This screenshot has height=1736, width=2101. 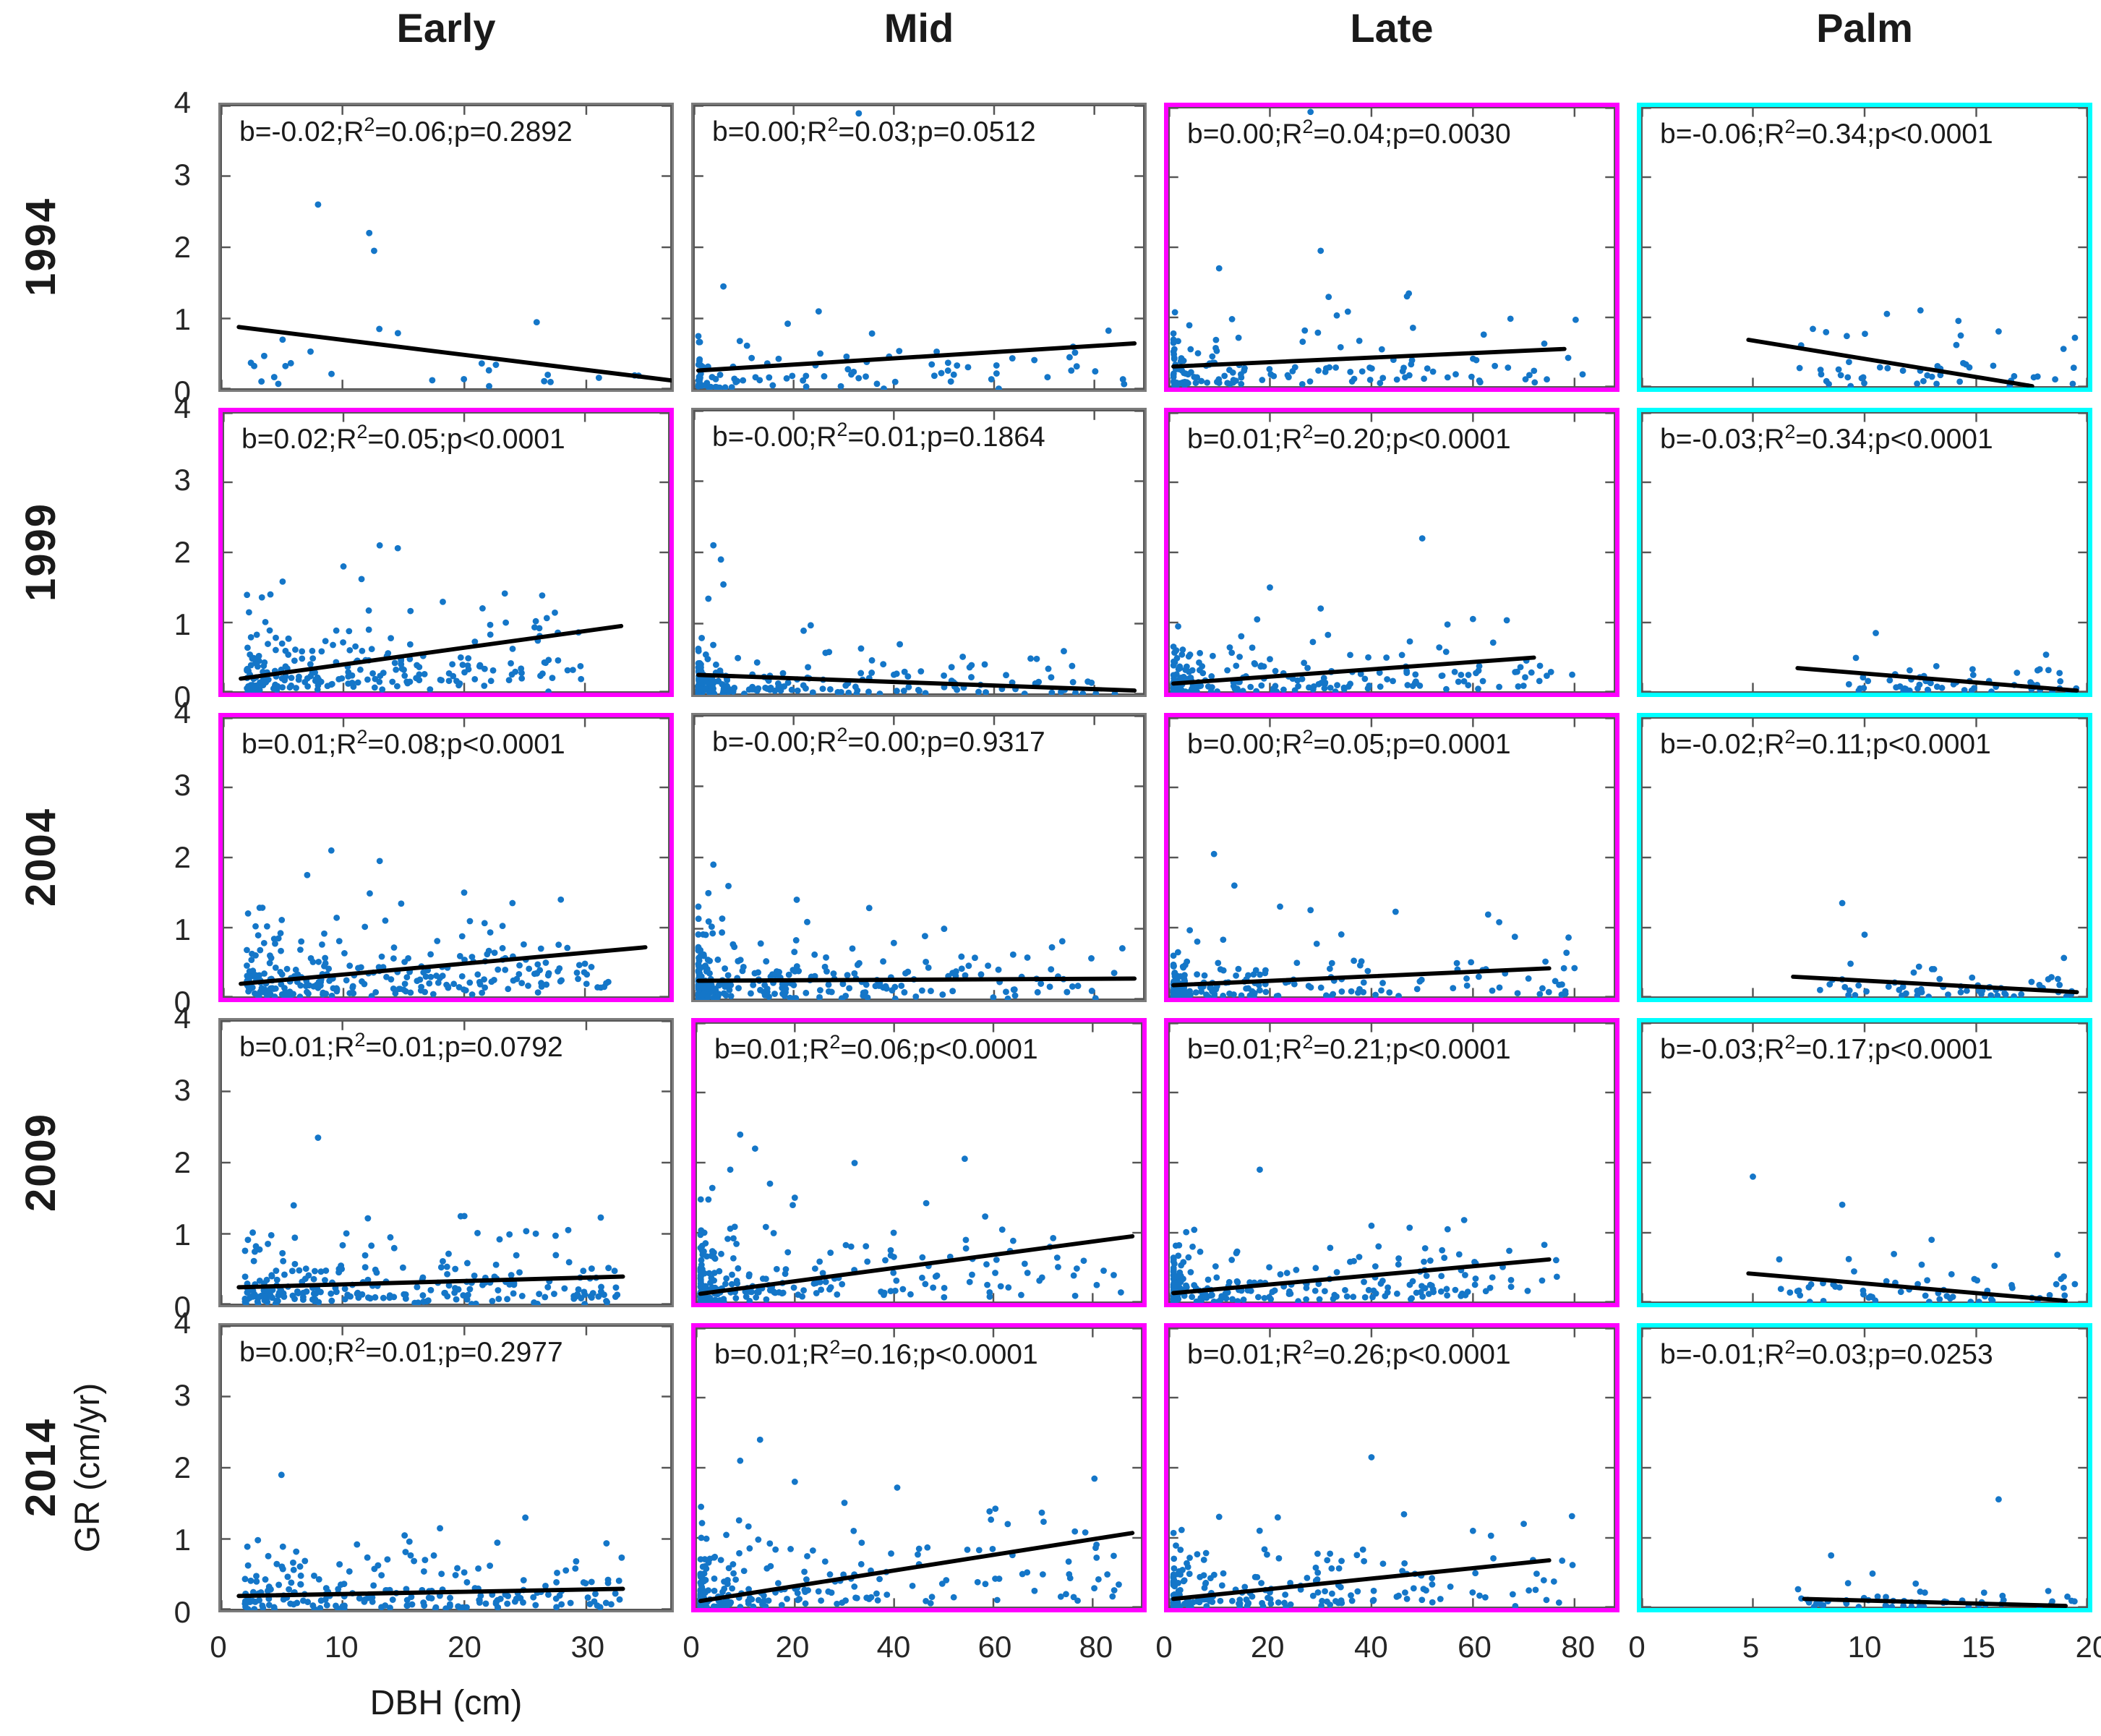 I want to click on stats-label: b=-0.02;R2=0.06;p=0.2892, so click(x=406, y=131).